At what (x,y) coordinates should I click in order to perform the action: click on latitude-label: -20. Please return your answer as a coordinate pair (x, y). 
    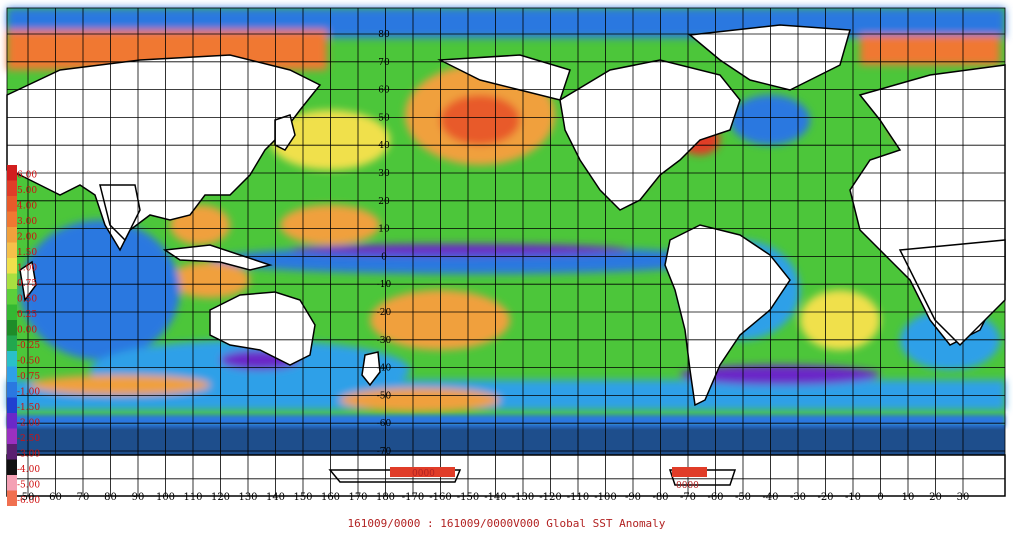
    Looking at the image, I should click on (384, 313).